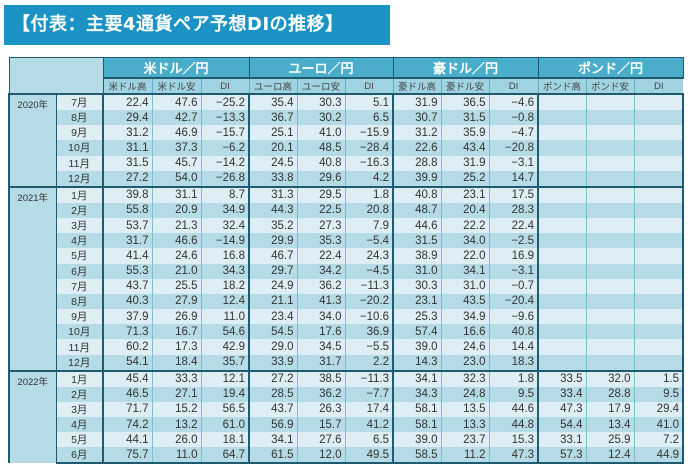 The width and height of the screenshot is (690, 464). What do you see at coordinates (127, 425) in the screenshot?
I see `value-cell: 74.2` at bounding box center [127, 425].